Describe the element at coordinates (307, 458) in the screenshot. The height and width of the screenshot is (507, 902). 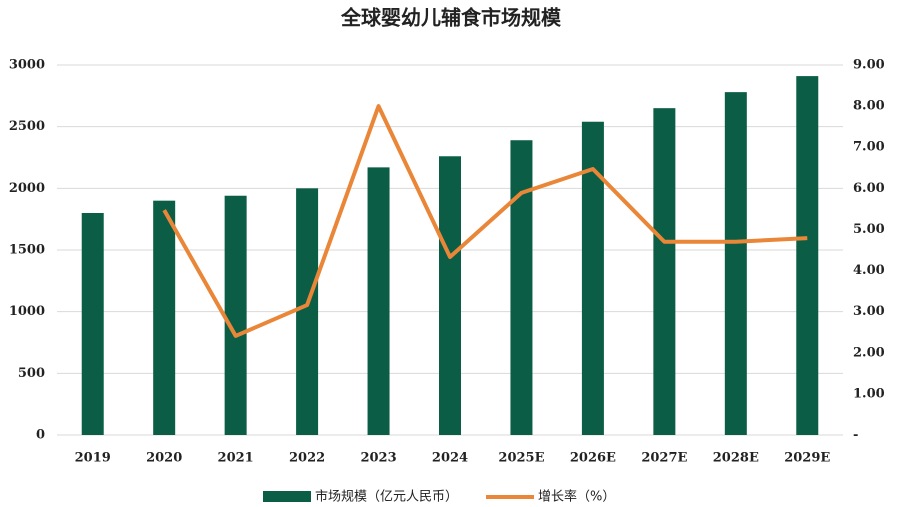
I see `x-tick-label: 2022` at that location.